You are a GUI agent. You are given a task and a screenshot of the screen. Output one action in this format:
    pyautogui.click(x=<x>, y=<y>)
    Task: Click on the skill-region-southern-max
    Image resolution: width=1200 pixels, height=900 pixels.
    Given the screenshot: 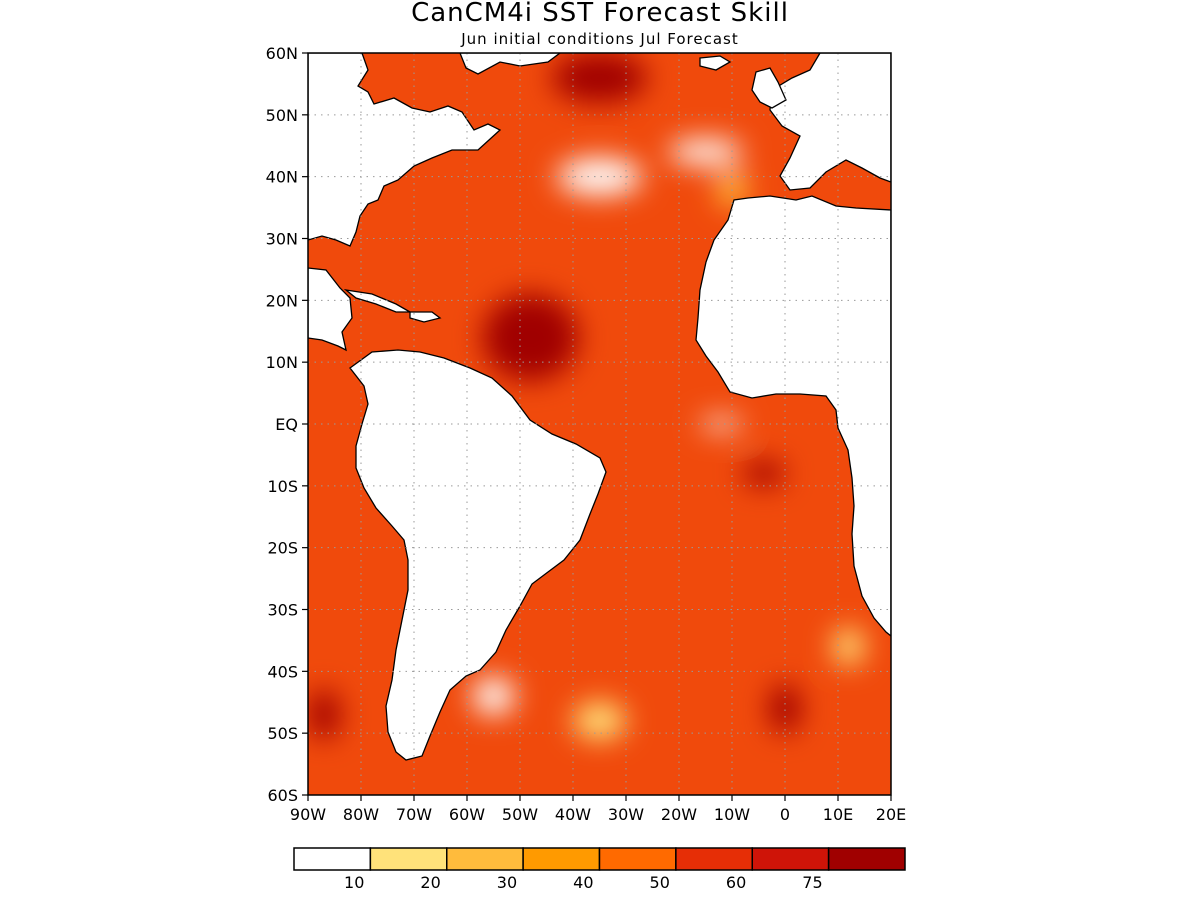 What is the action you would take?
    pyautogui.click(x=785, y=708)
    